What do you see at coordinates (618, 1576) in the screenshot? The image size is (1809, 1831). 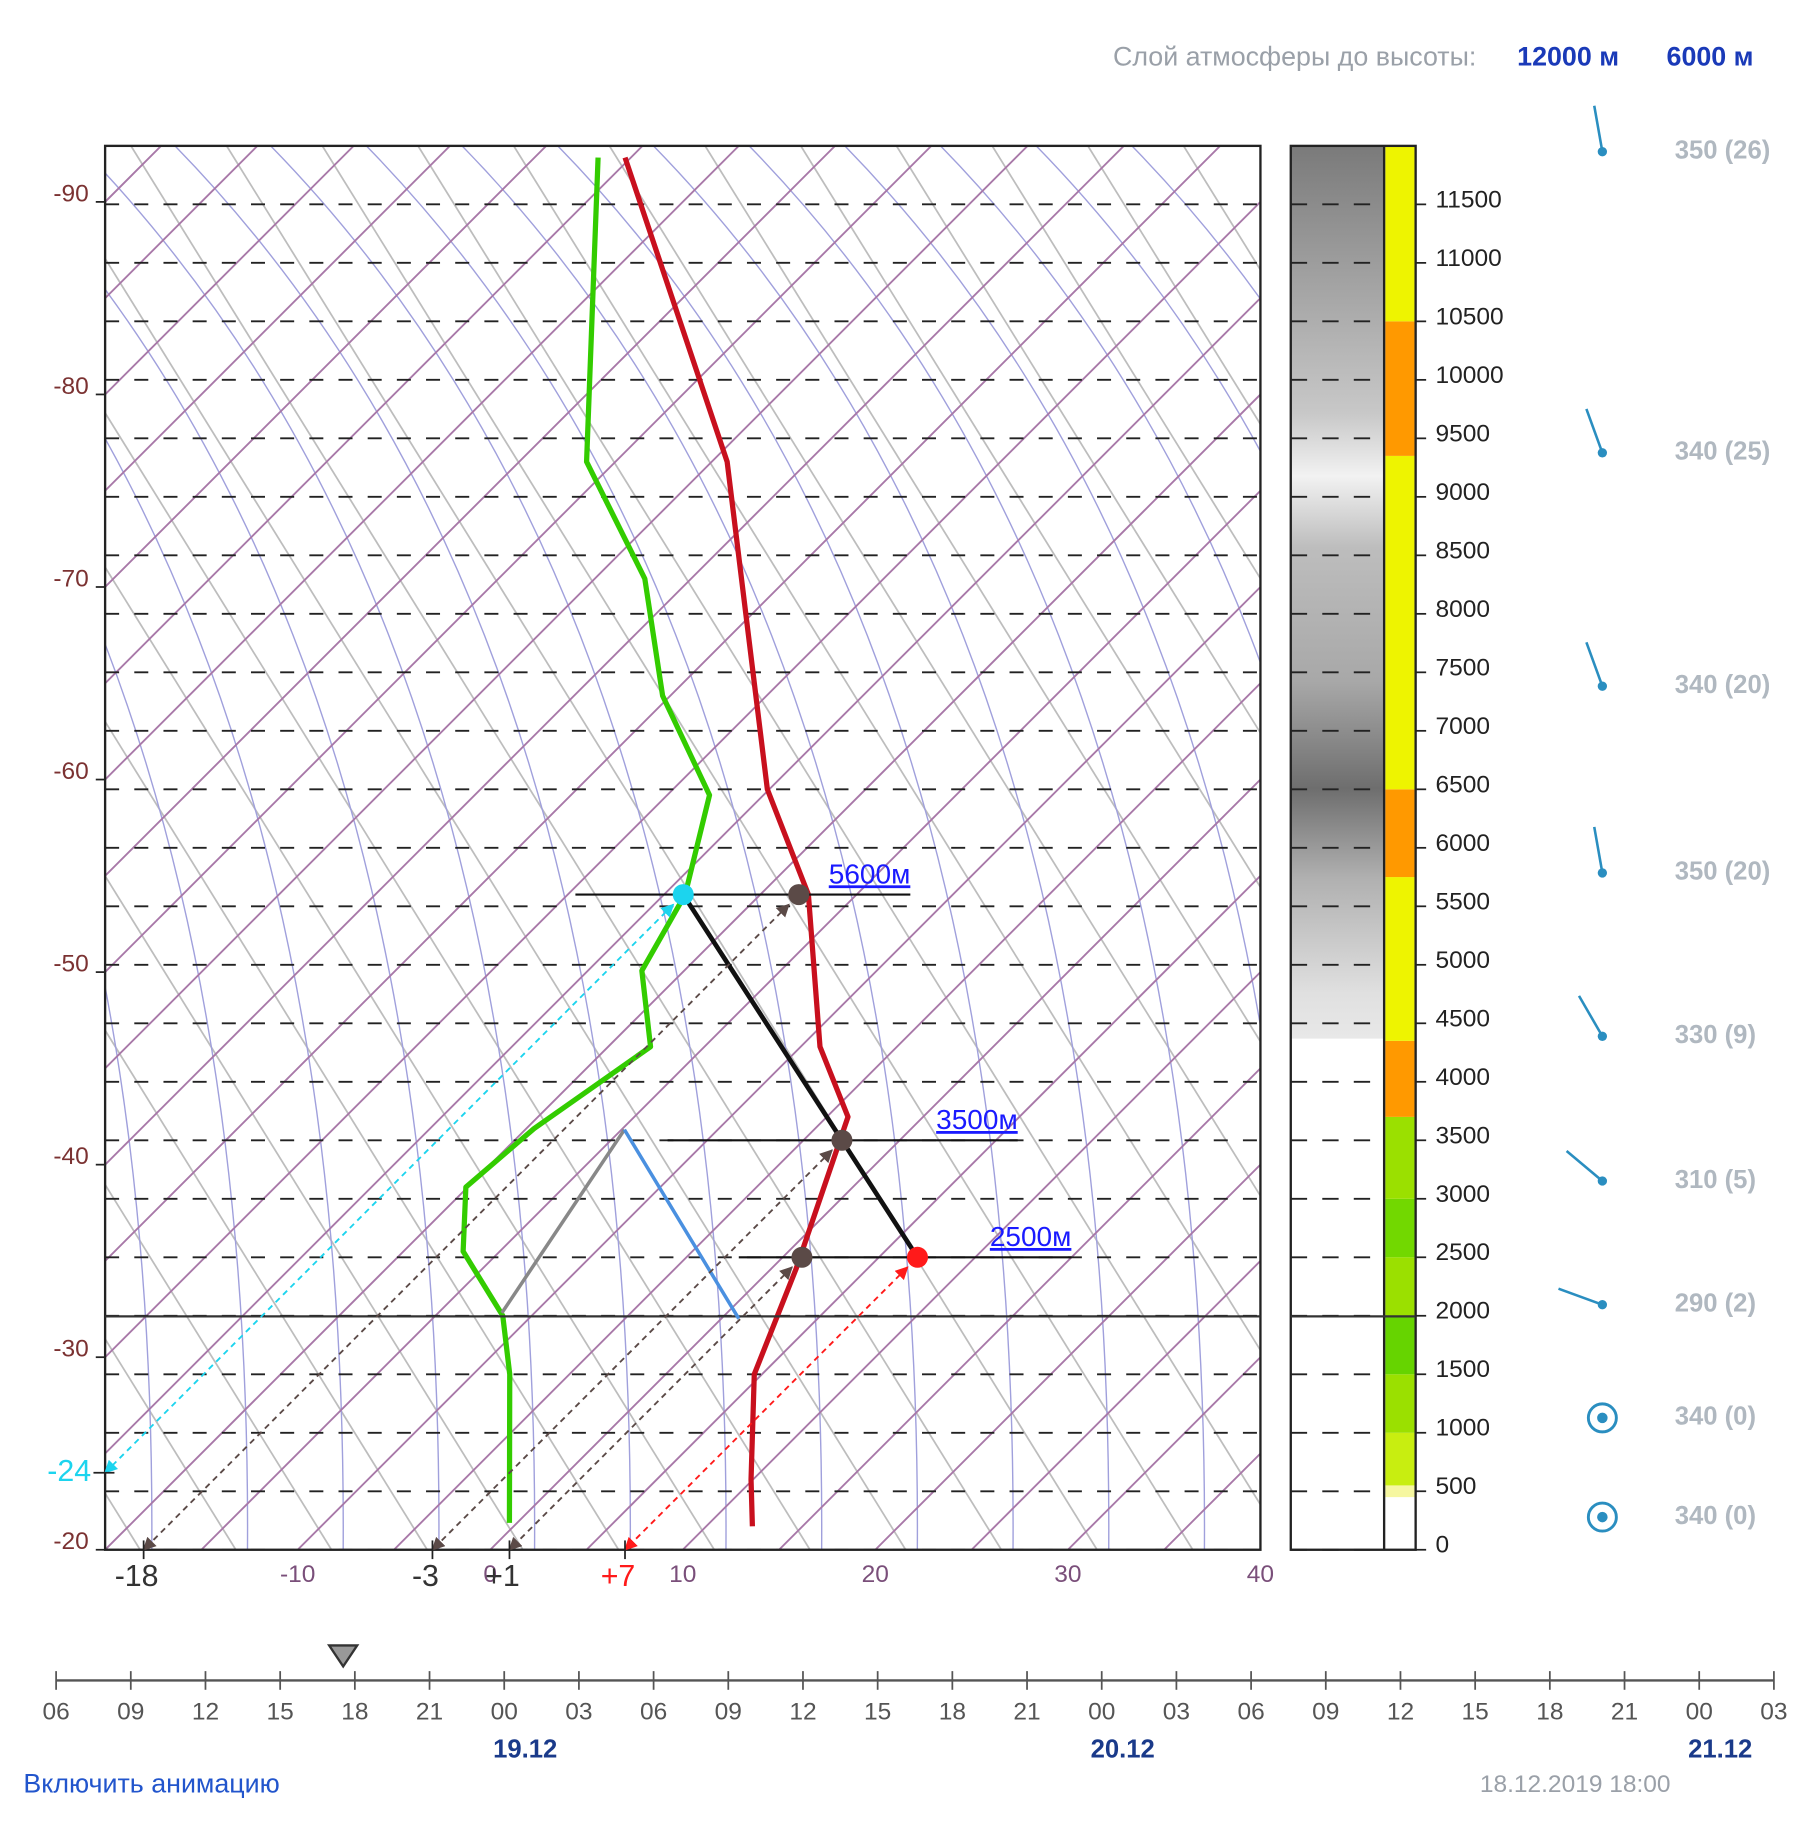 I see `reading-label: +7` at bounding box center [618, 1576].